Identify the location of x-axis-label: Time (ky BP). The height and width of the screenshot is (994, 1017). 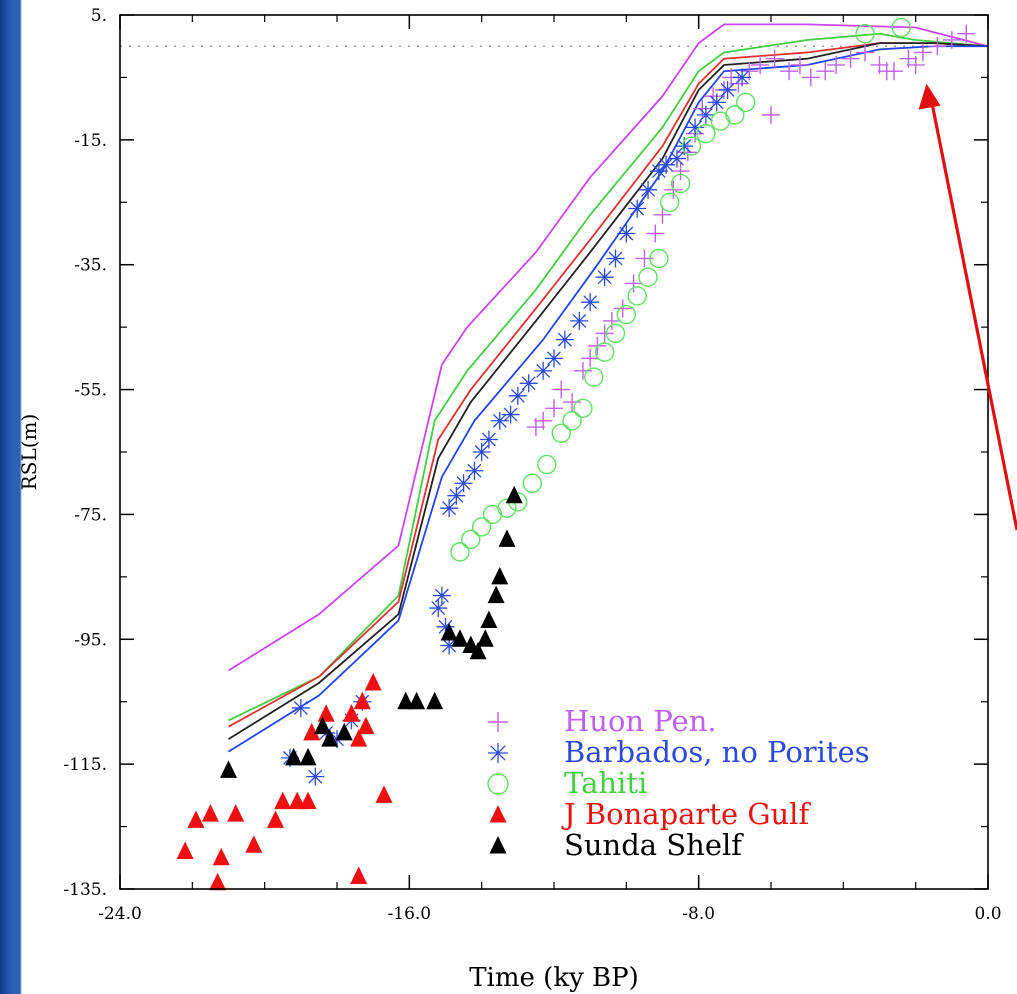
(554, 978).